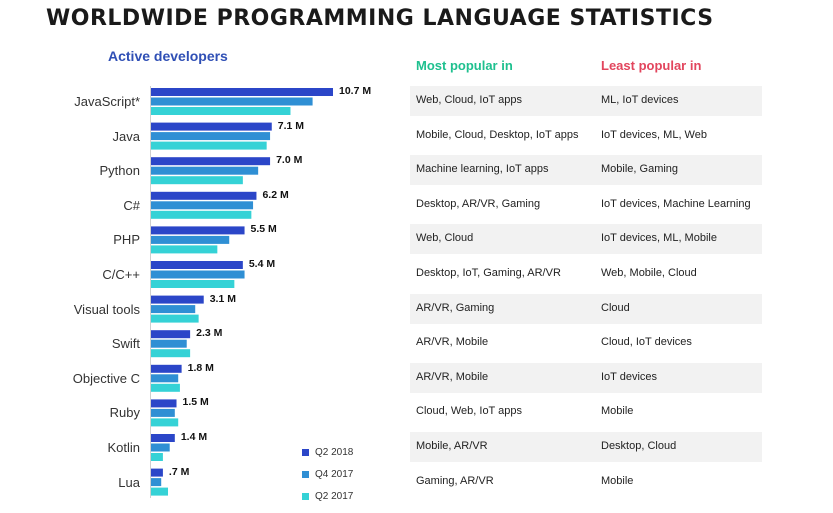 The height and width of the screenshot is (513, 833). What do you see at coordinates (129, 482) in the screenshot?
I see `language-label: Lua` at bounding box center [129, 482].